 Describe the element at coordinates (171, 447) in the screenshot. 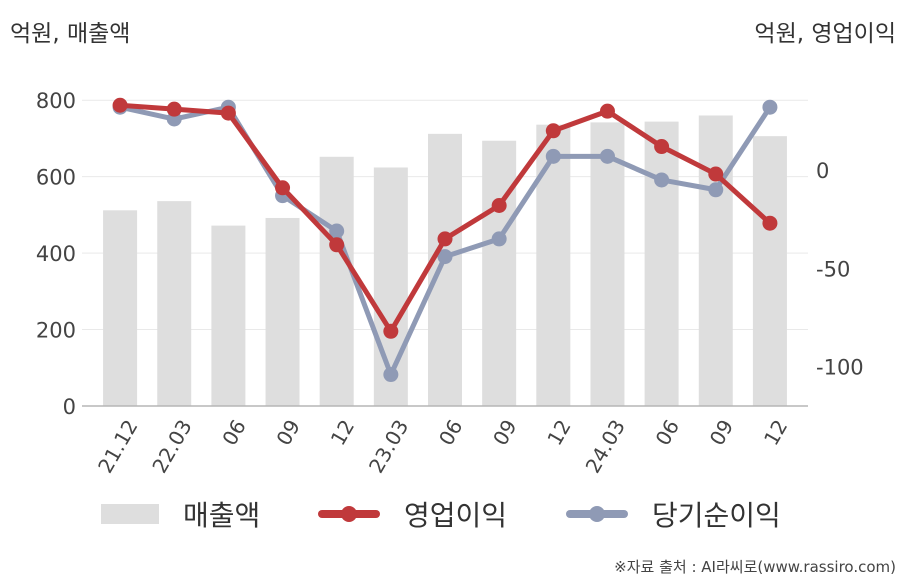

I see `x-tick-label: 22.03` at that location.